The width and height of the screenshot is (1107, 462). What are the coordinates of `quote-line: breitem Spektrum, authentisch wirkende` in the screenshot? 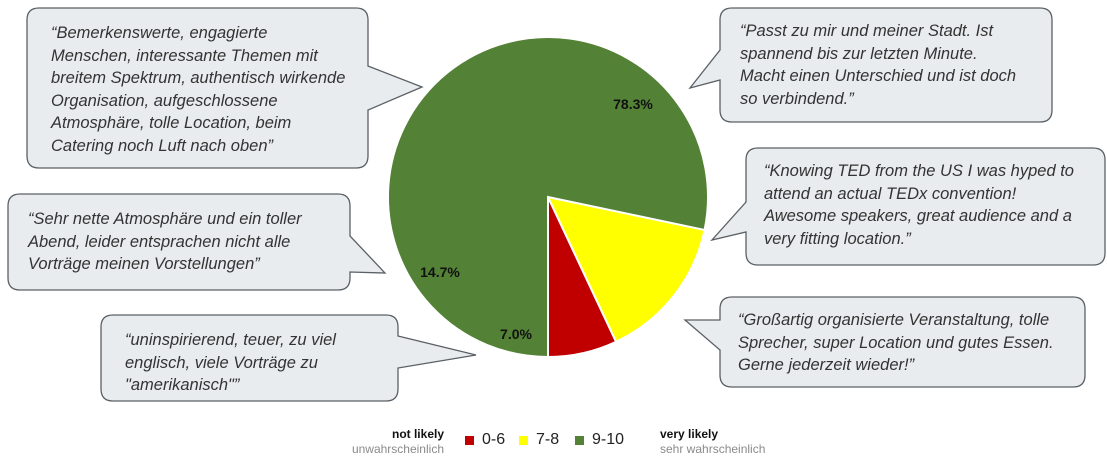 It's located at (198, 78).